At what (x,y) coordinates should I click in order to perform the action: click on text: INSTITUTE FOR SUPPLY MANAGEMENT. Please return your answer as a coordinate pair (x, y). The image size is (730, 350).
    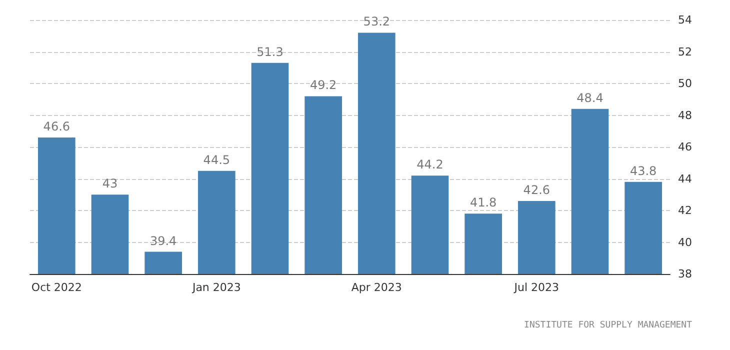
    Looking at the image, I should click on (608, 325).